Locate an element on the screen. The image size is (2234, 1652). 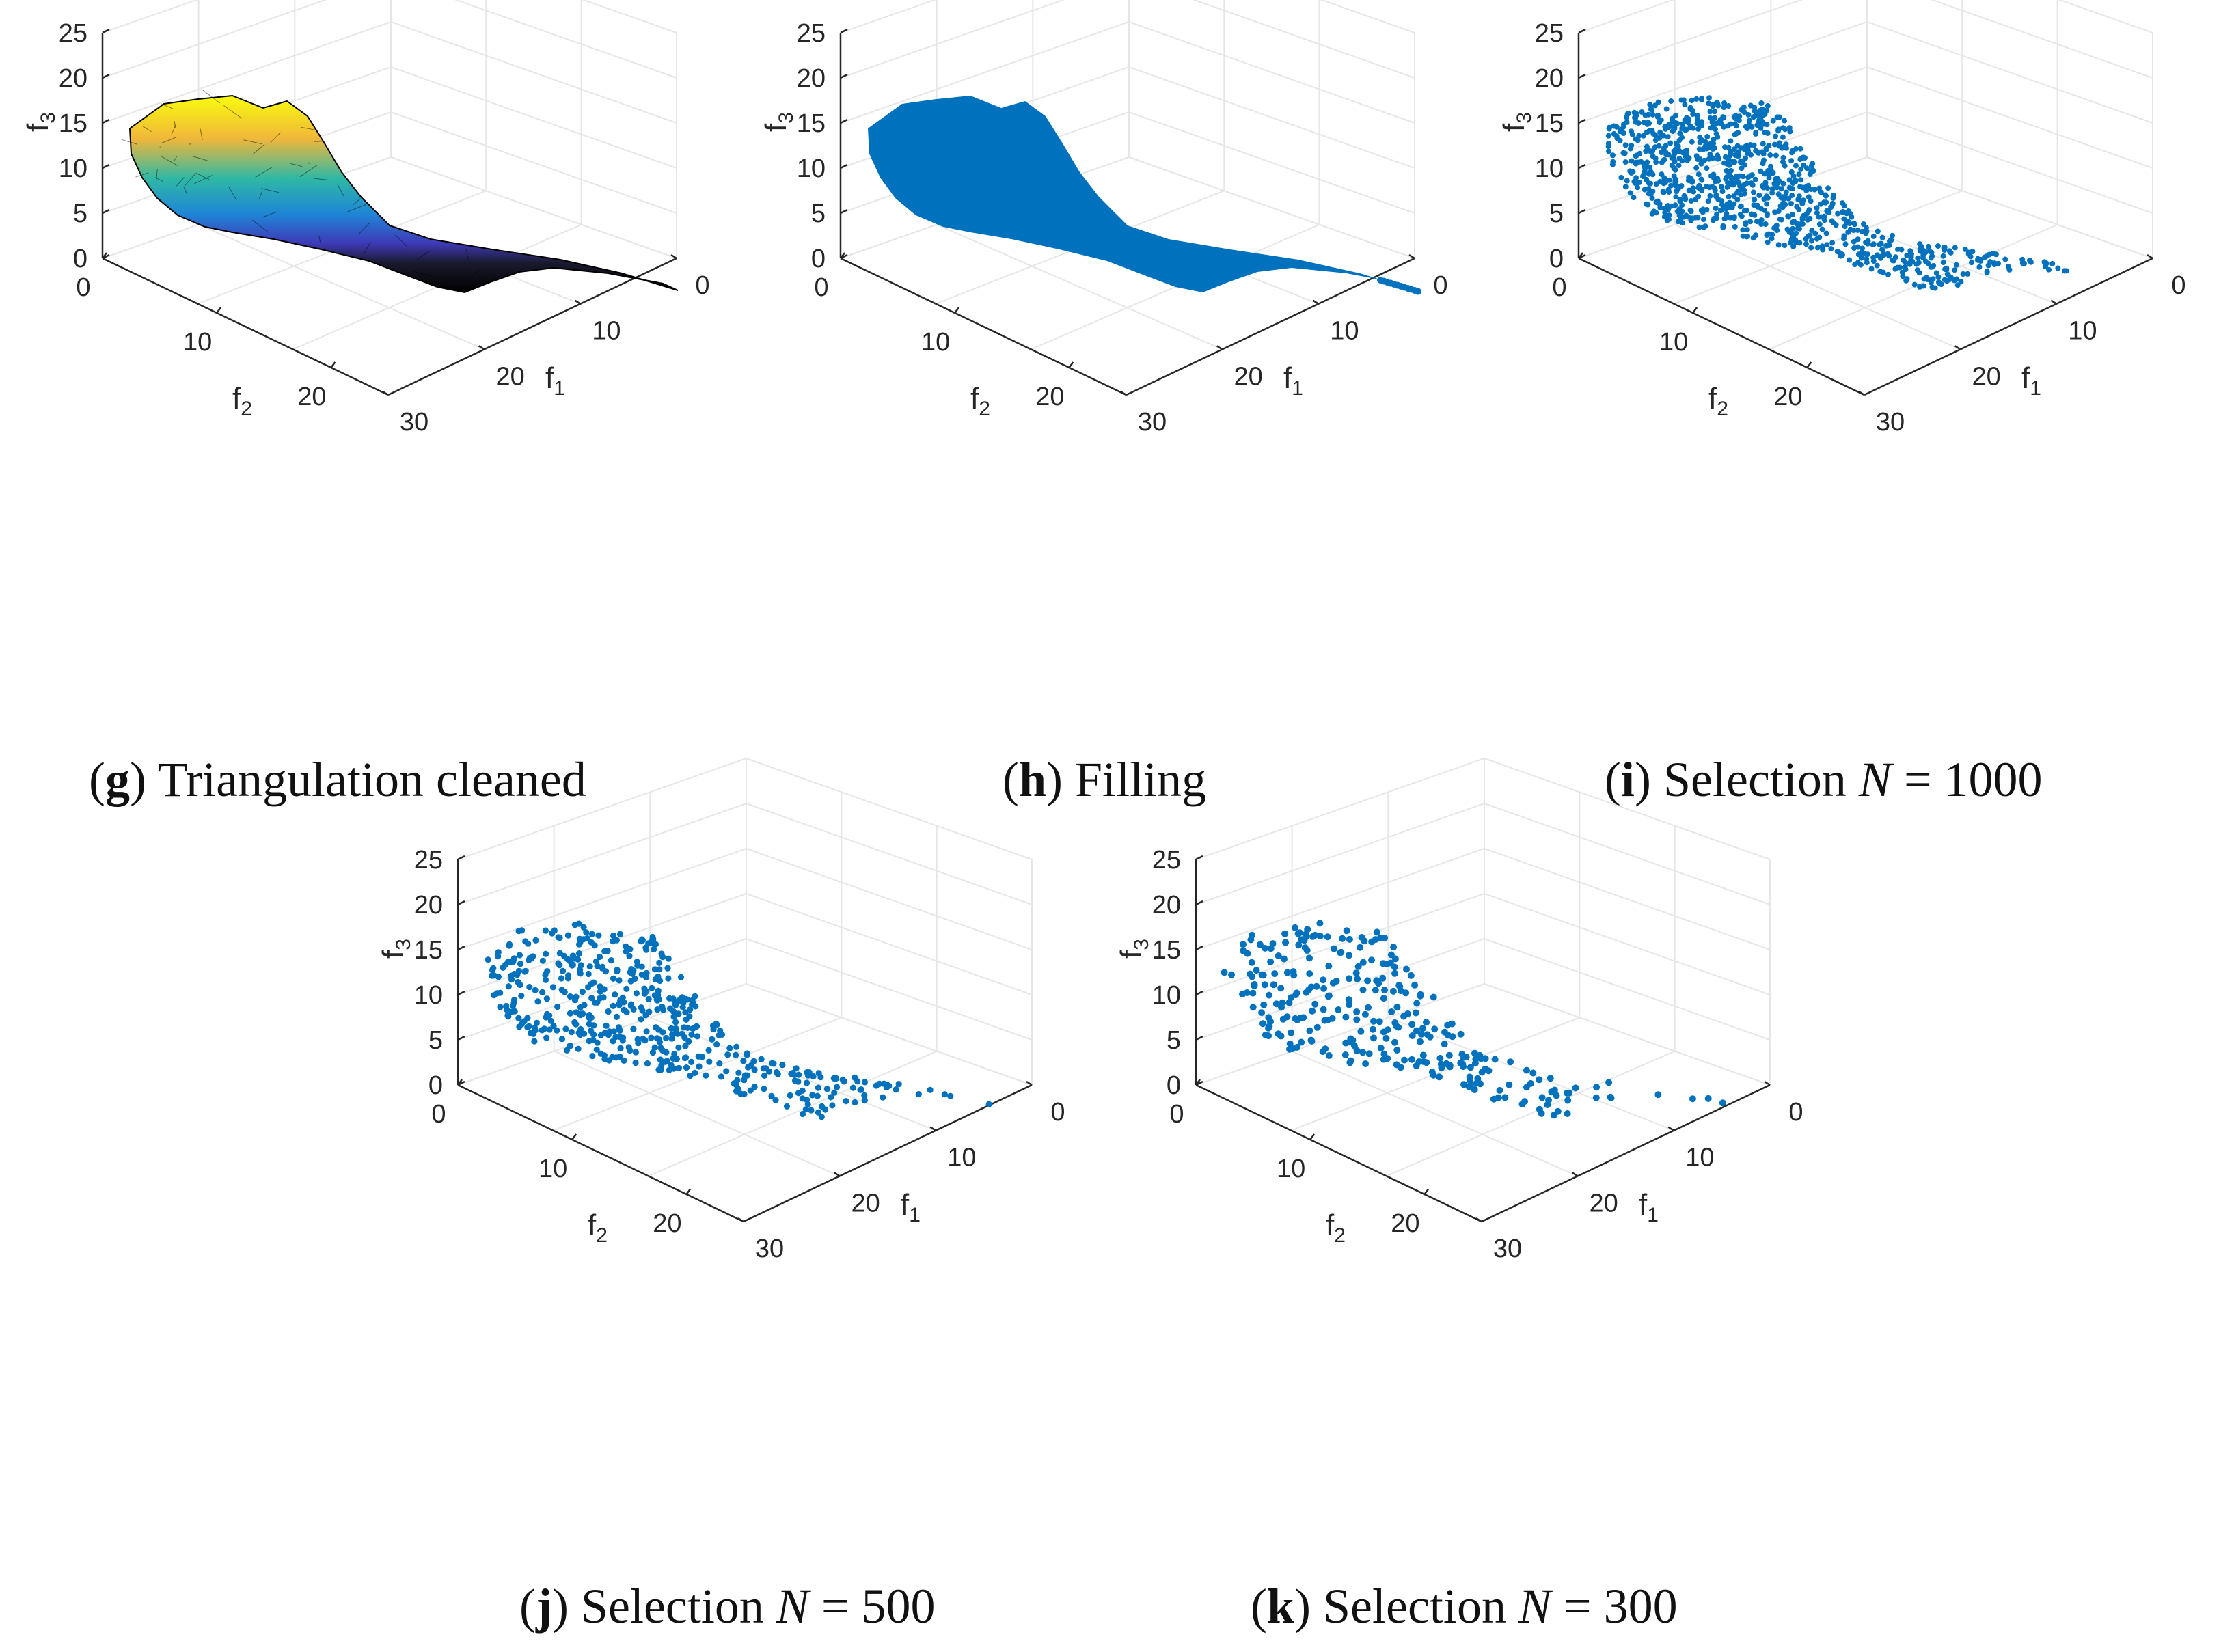
h-point is located at coordinates (1418, 291).